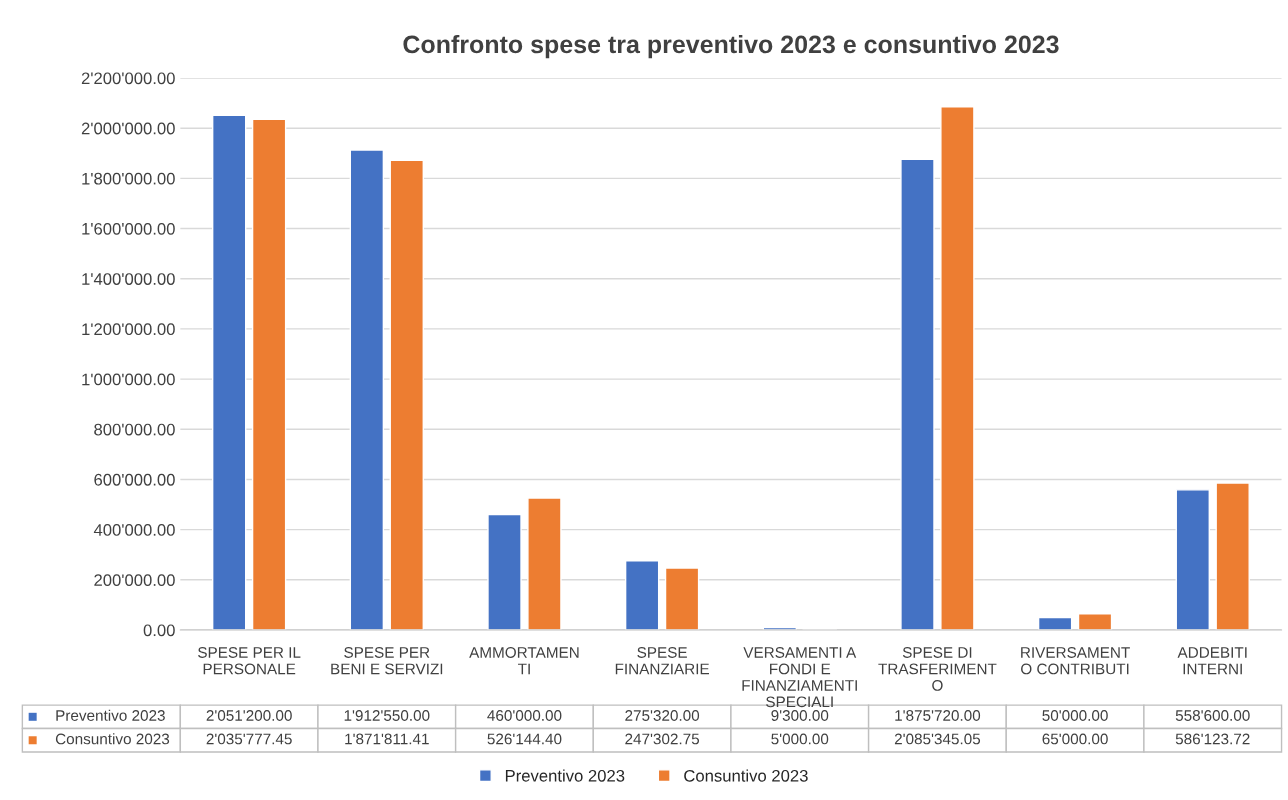  Describe the element at coordinates (662, 715) in the screenshot. I see `data-label: 275'320.00` at that location.